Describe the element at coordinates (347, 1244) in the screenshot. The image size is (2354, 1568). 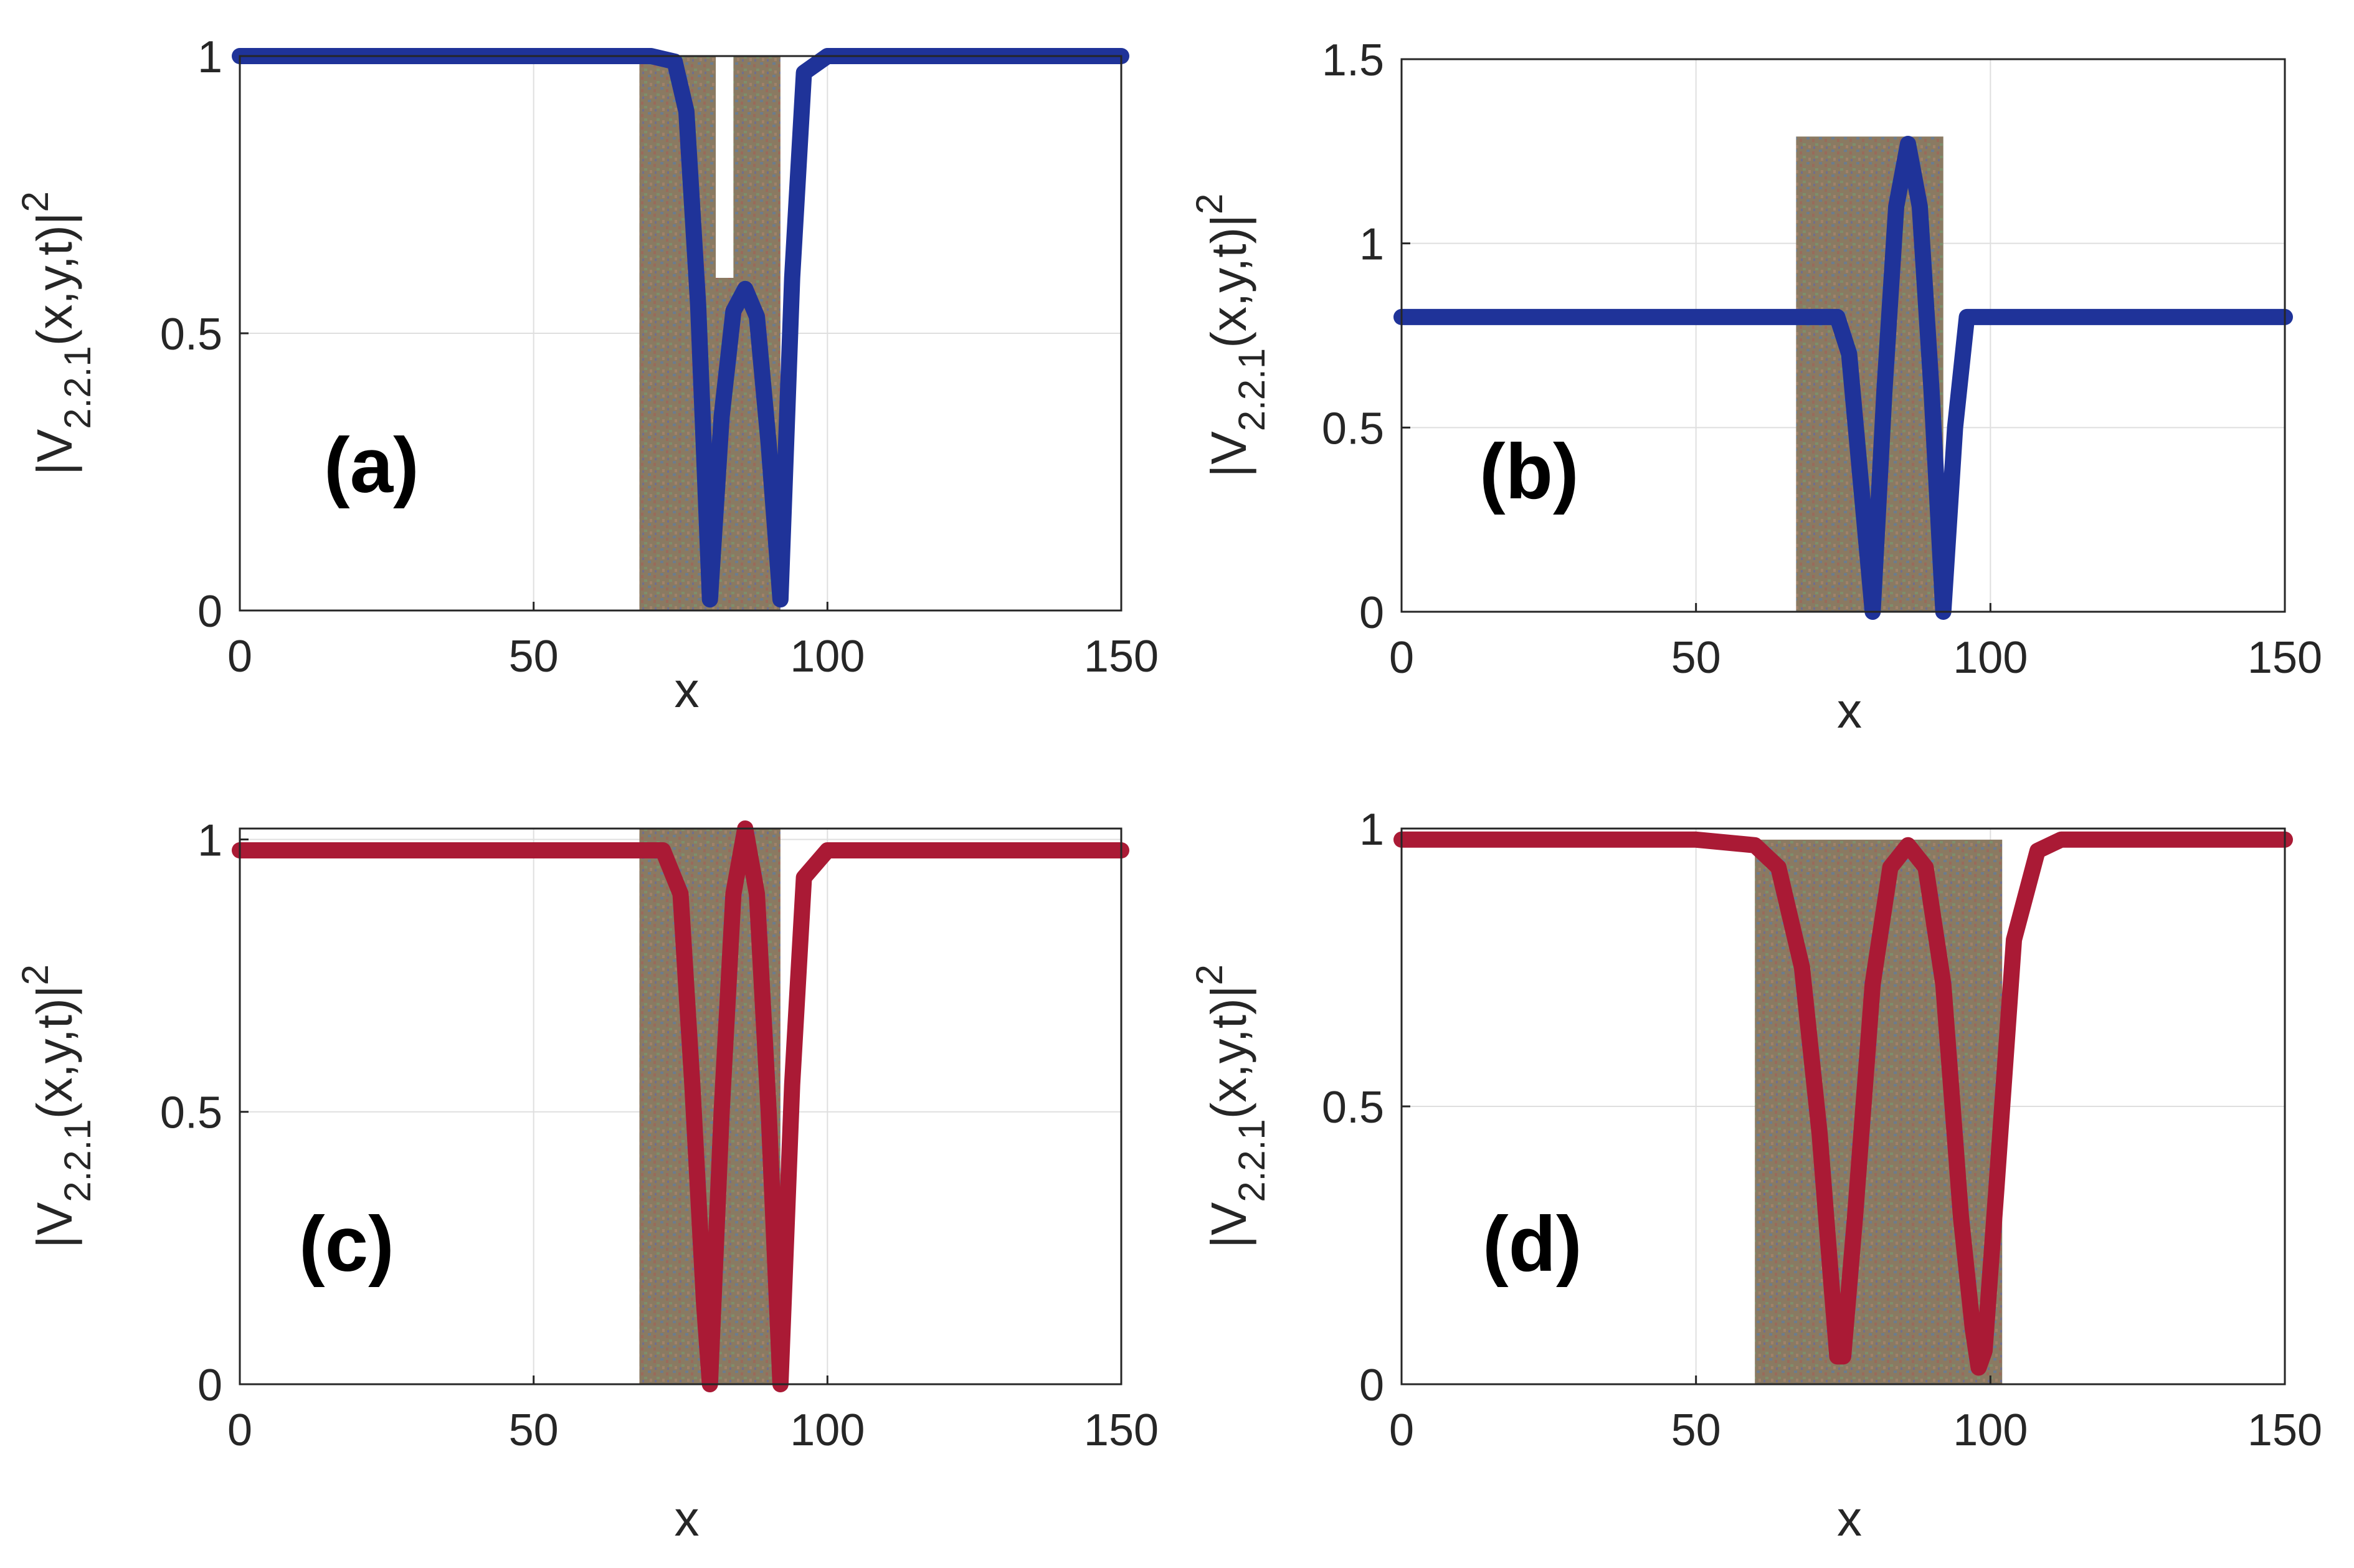
I see `panel-label: (c)` at that location.